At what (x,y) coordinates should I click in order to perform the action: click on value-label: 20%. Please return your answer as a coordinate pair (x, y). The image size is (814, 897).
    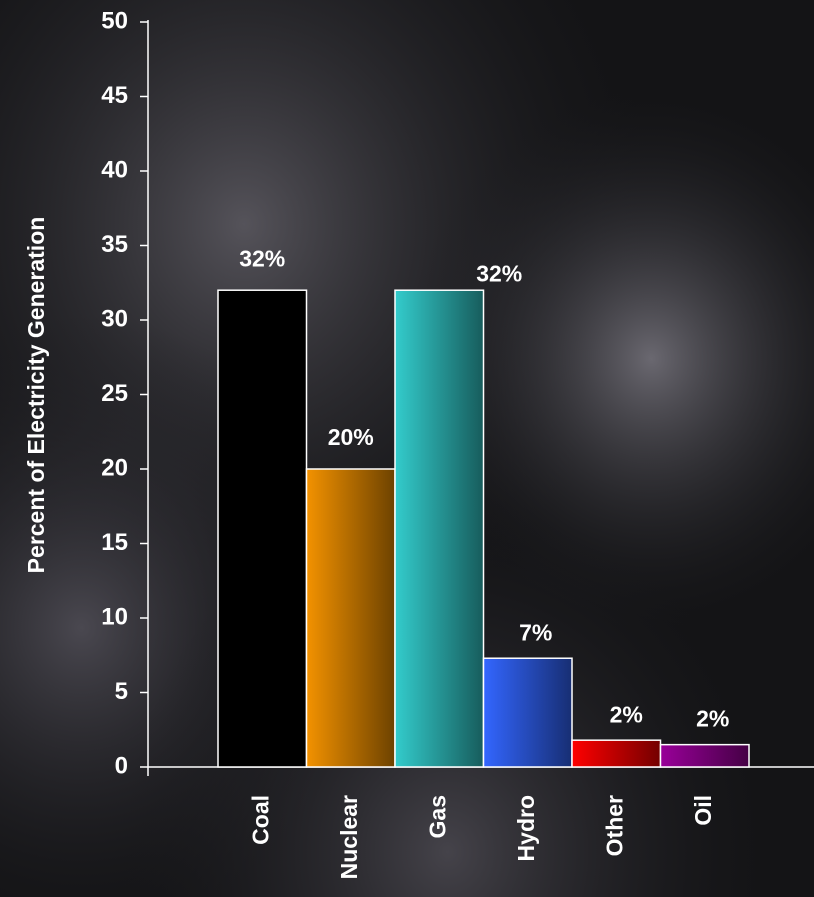
    Looking at the image, I should click on (351, 437).